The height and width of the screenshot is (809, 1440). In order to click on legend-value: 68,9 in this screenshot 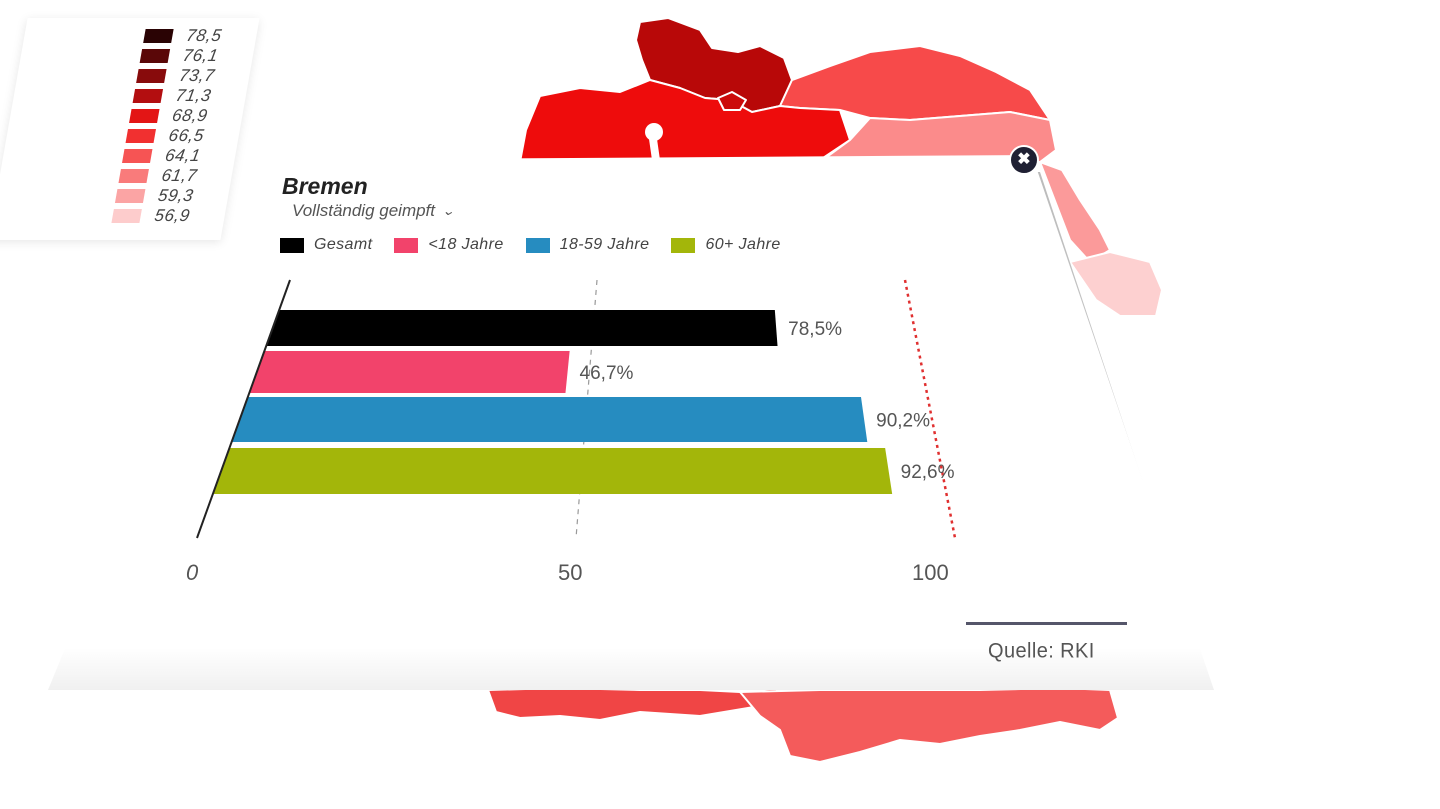, I will do `click(190, 115)`.